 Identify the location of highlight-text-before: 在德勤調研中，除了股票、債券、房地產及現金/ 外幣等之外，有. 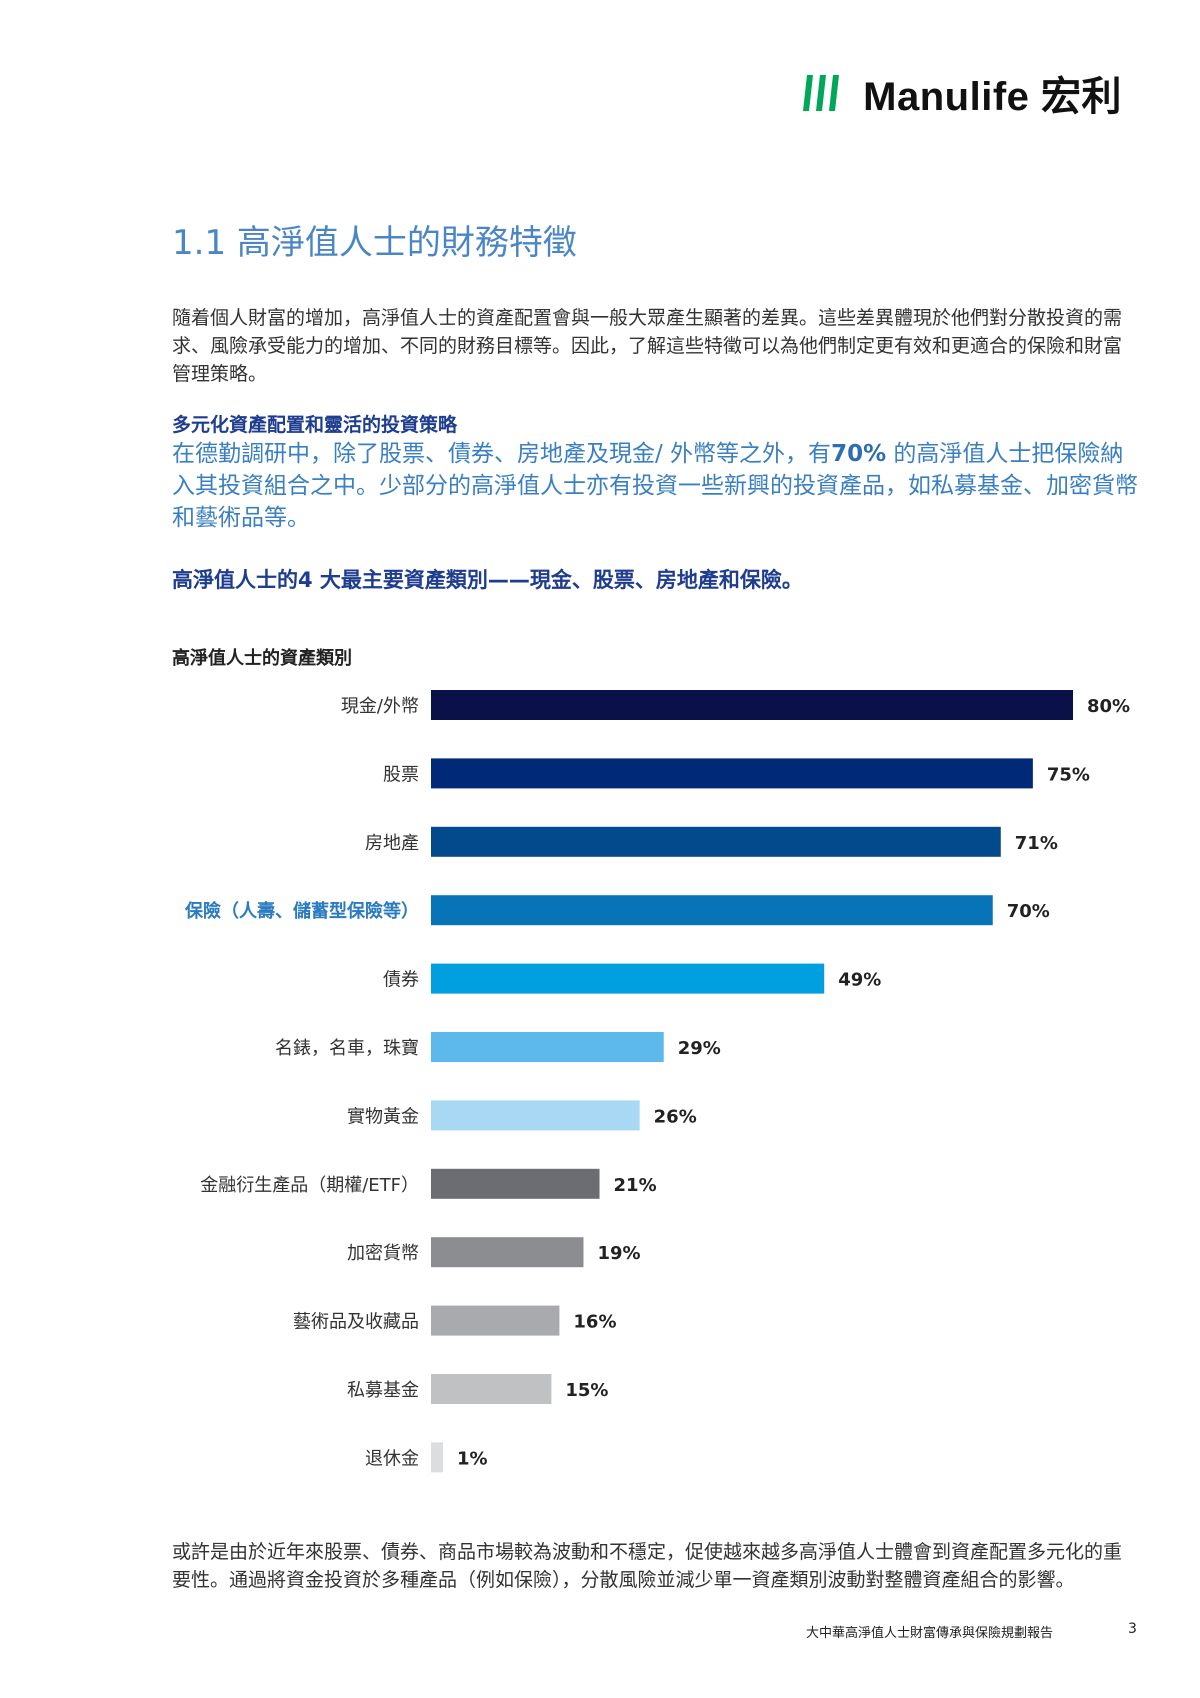
(502, 454).